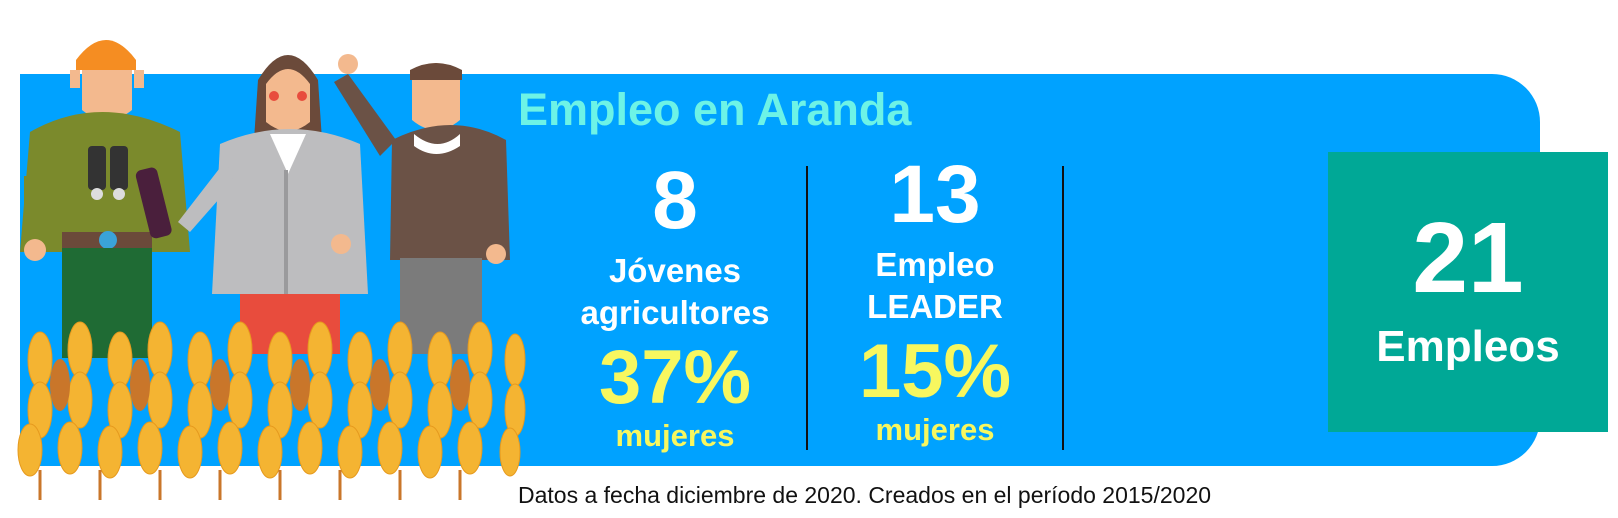 The height and width of the screenshot is (518, 1618). Describe the element at coordinates (675, 200) in the screenshot. I see `stat-number: 8` at that location.